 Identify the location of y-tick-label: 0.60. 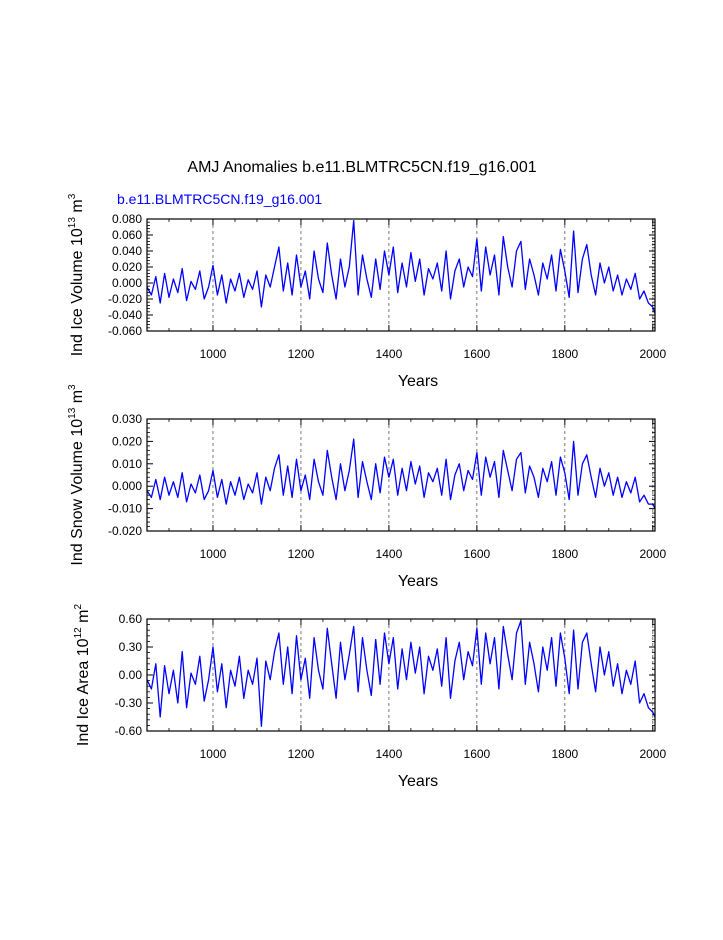
(131, 619).